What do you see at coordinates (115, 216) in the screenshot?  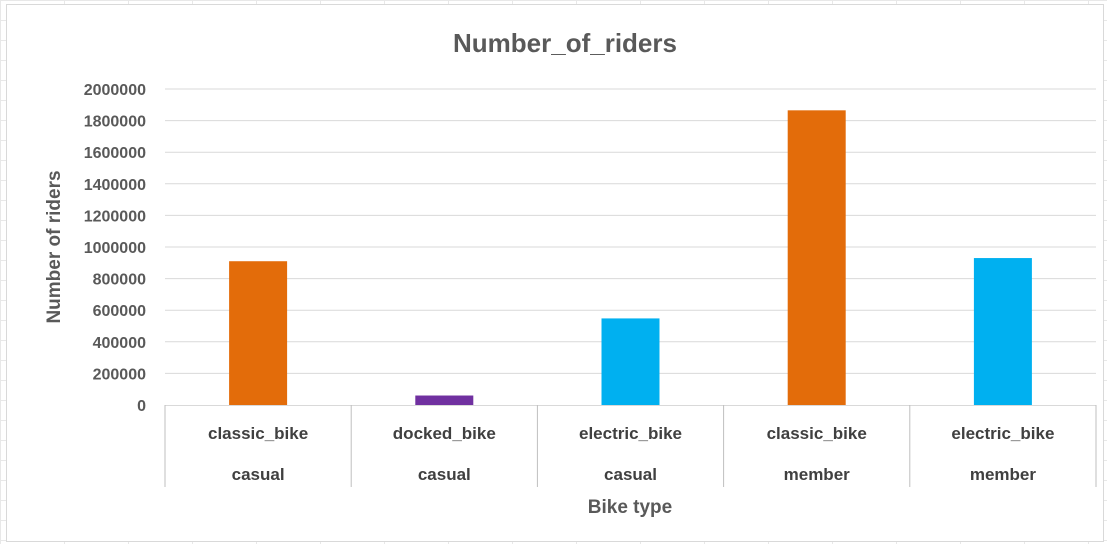 I see `y-tick-label: 1200000` at bounding box center [115, 216].